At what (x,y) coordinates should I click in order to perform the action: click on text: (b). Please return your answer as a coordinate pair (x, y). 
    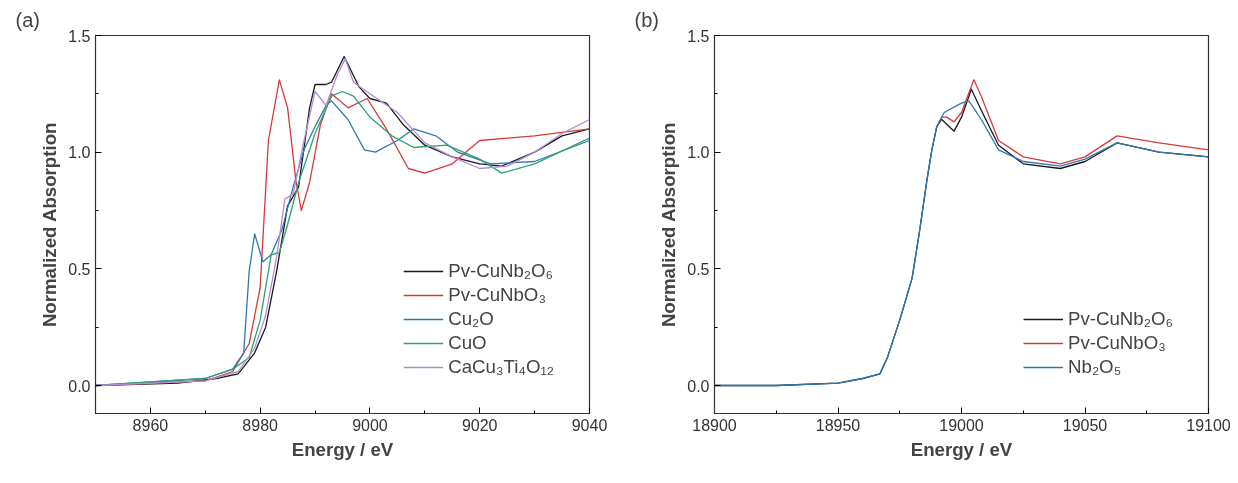
    Looking at the image, I should click on (646, 19).